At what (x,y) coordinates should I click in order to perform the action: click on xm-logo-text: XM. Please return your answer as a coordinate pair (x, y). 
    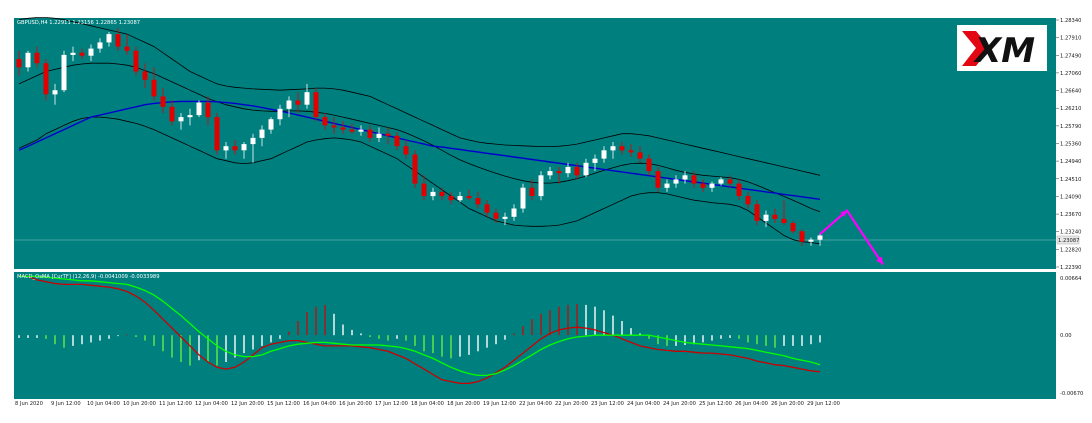
    Looking at the image, I should click on (1004, 51).